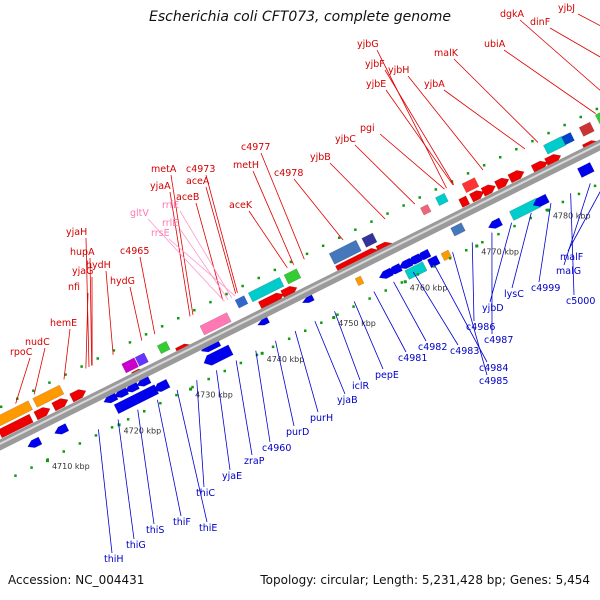 The width and height of the screenshot is (600, 600). What do you see at coordinates (540, 22) in the screenshot?
I see `gene-label-top: dinF` at bounding box center [540, 22].